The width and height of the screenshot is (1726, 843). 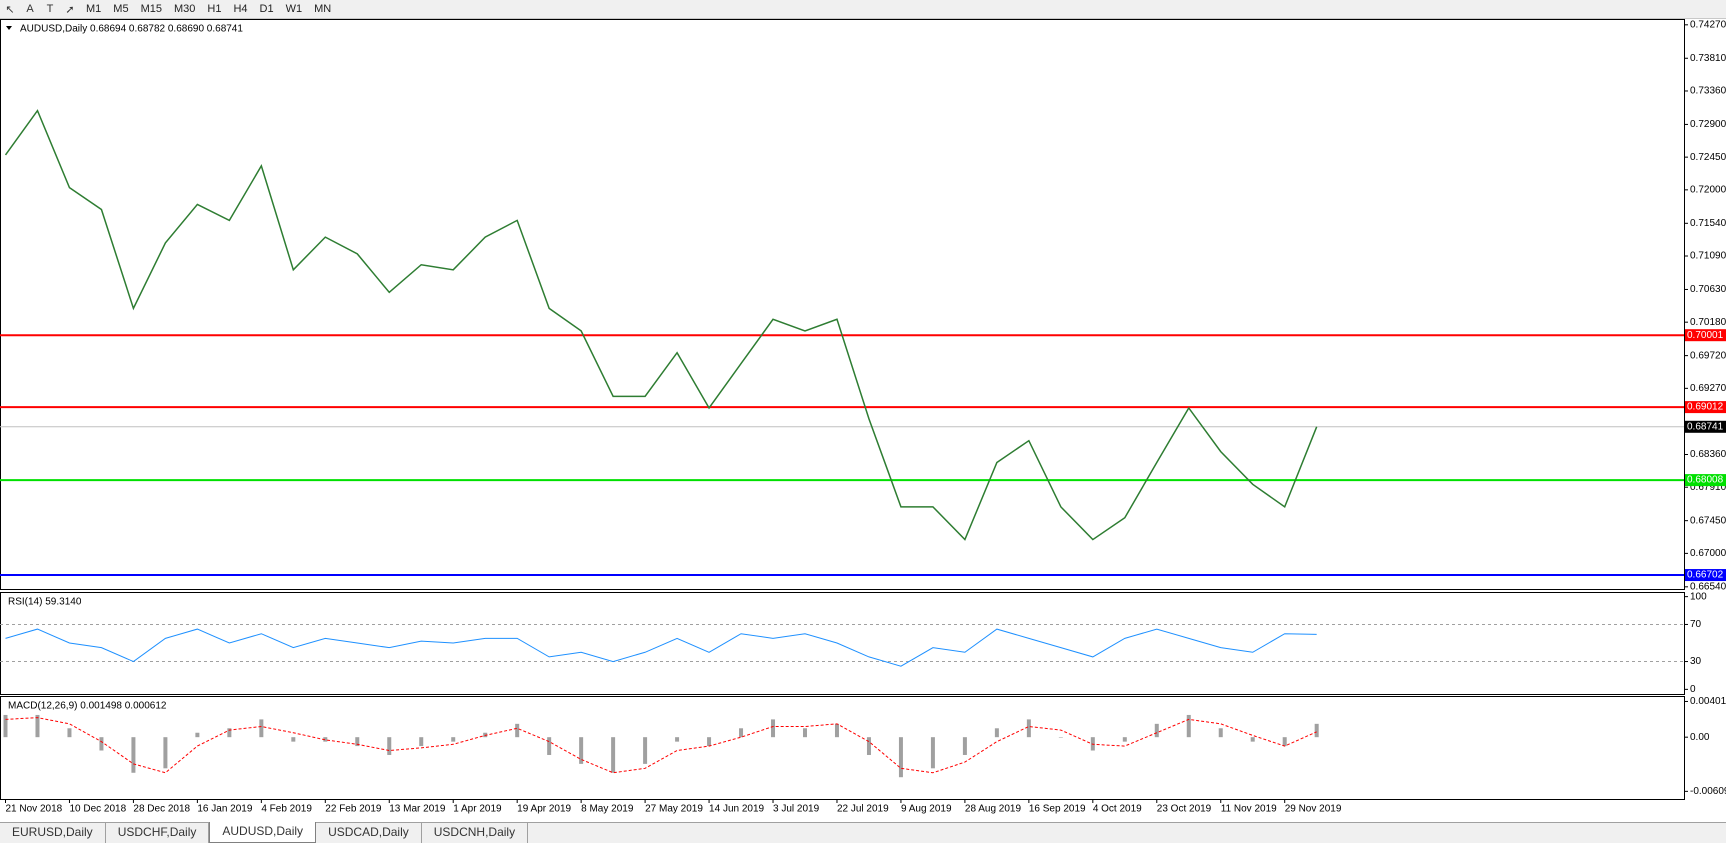 I want to click on chart-tab: USDCNH,Daily, so click(x=475, y=833).